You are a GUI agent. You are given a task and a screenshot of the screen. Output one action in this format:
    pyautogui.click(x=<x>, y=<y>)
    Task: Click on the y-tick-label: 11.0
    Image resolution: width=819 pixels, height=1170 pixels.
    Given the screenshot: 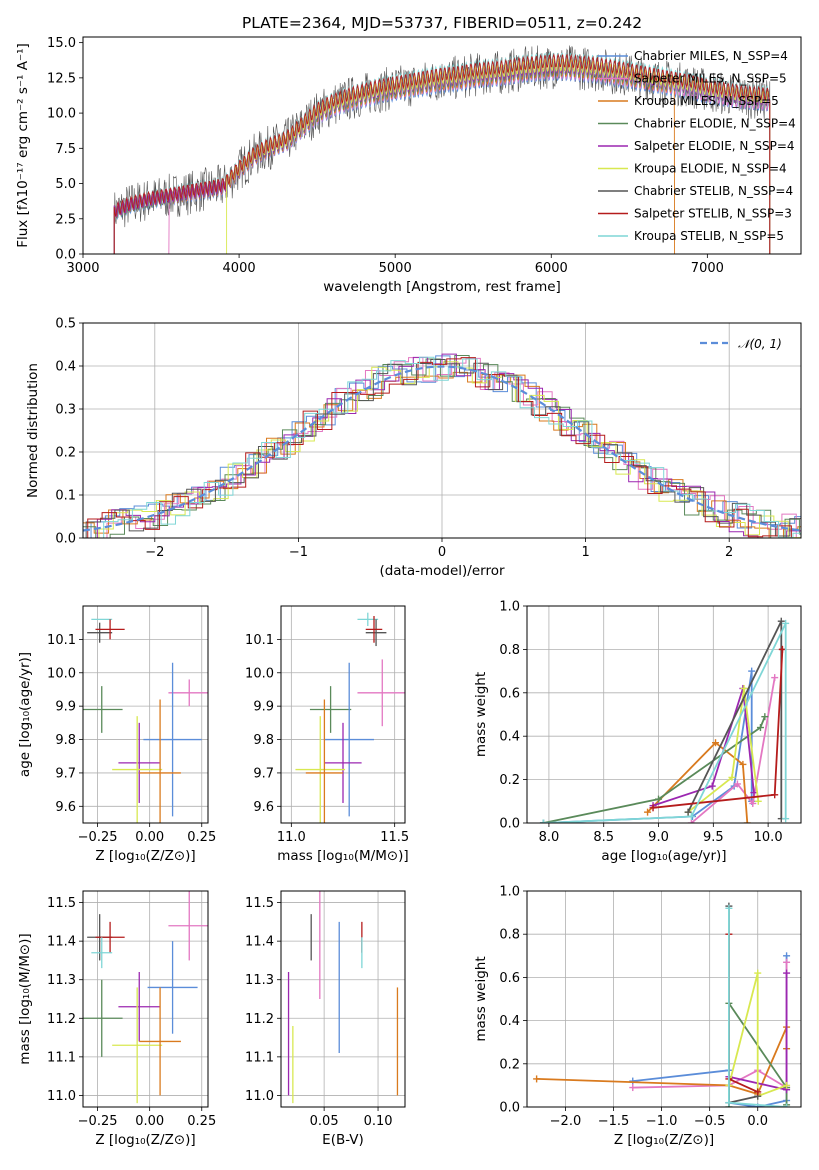 What is the action you would take?
    pyautogui.click(x=259, y=1096)
    